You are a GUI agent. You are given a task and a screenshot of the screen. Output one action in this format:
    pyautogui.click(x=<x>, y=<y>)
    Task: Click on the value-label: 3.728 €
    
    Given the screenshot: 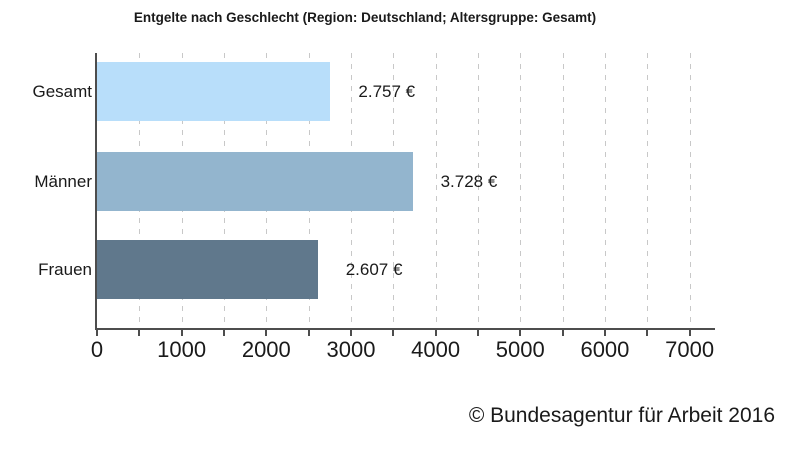 What is the action you would take?
    pyautogui.click(x=469, y=181)
    